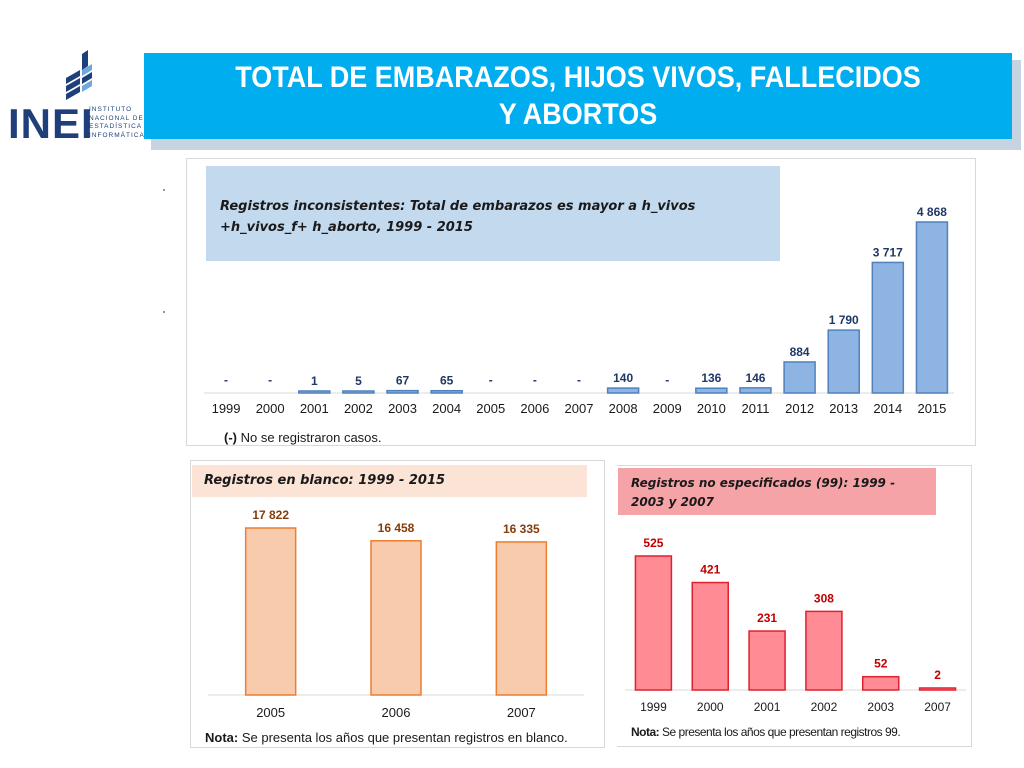 The width and height of the screenshot is (1024, 768). What do you see at coordinates (824, 598) in the screenshot?
I see `data-label: 308` at bounding box center [824, 598].